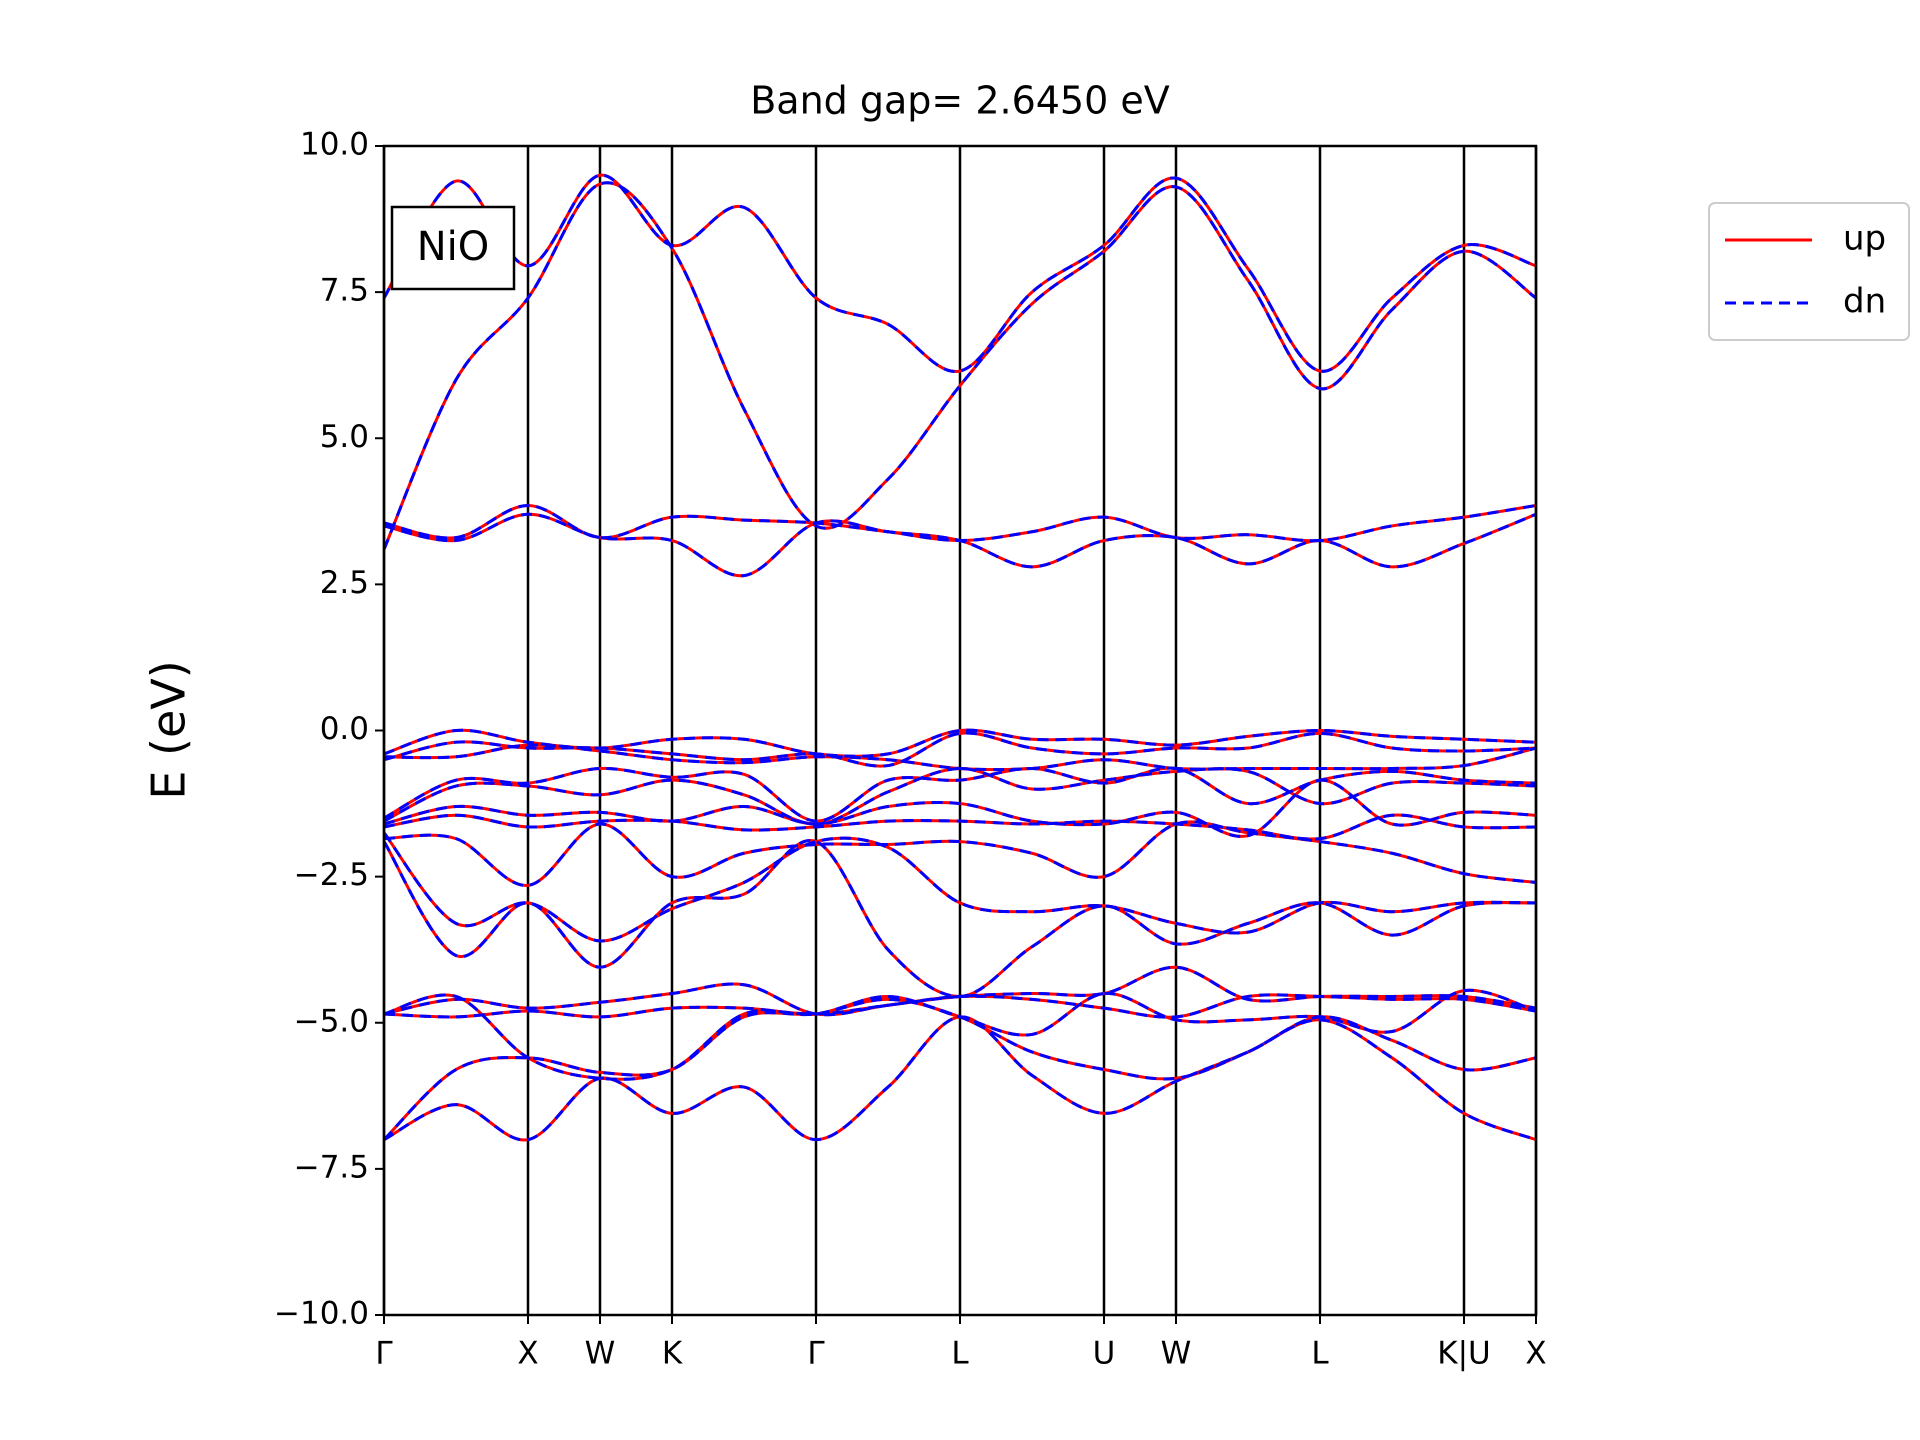  I want to click on legend-box, so click(1809, 271).